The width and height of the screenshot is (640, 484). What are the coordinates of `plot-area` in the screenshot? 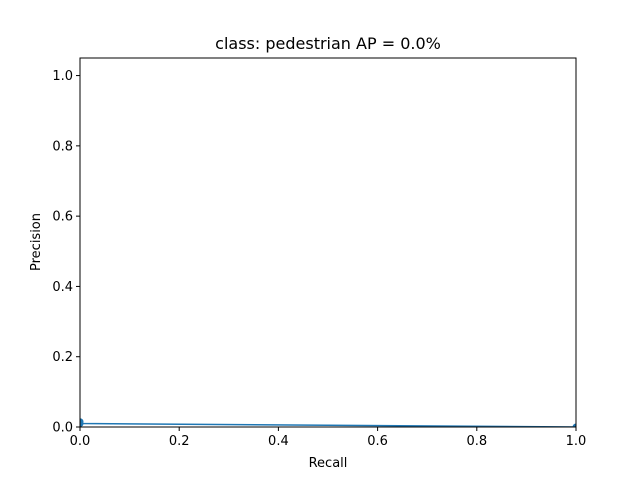 It's located at (328, 422).